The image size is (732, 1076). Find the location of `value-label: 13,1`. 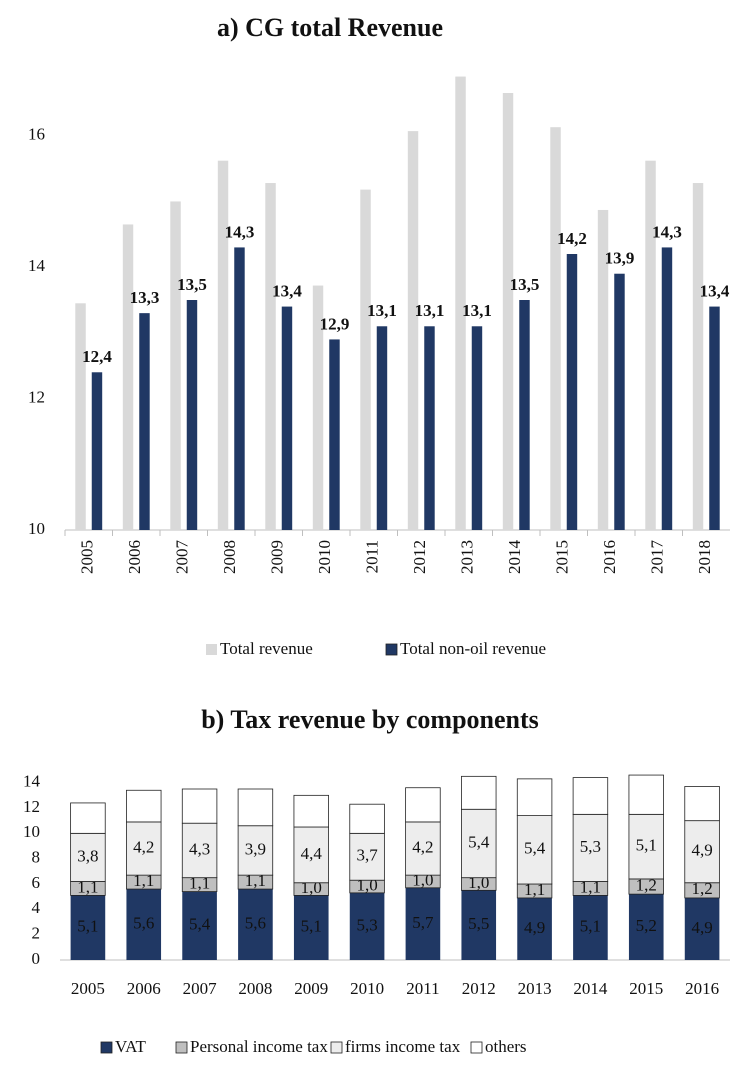

value-label: 13,1 is located at coordinates (477, 310).